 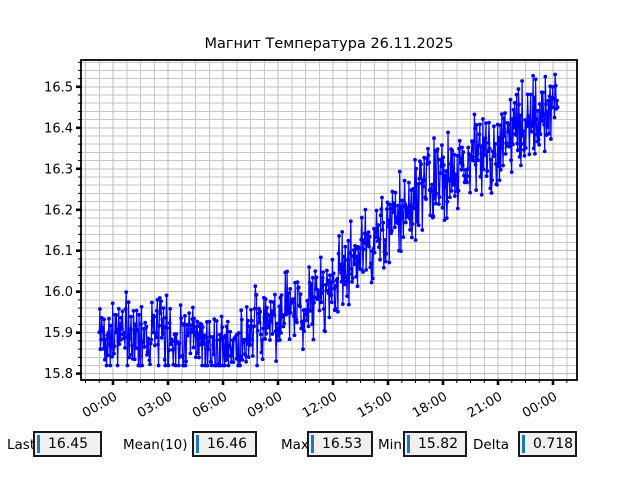 What do you see at coordinates (58, 87) in the screenshot?
I see `svg-text: 16.5` at bounding box center [58, 87].